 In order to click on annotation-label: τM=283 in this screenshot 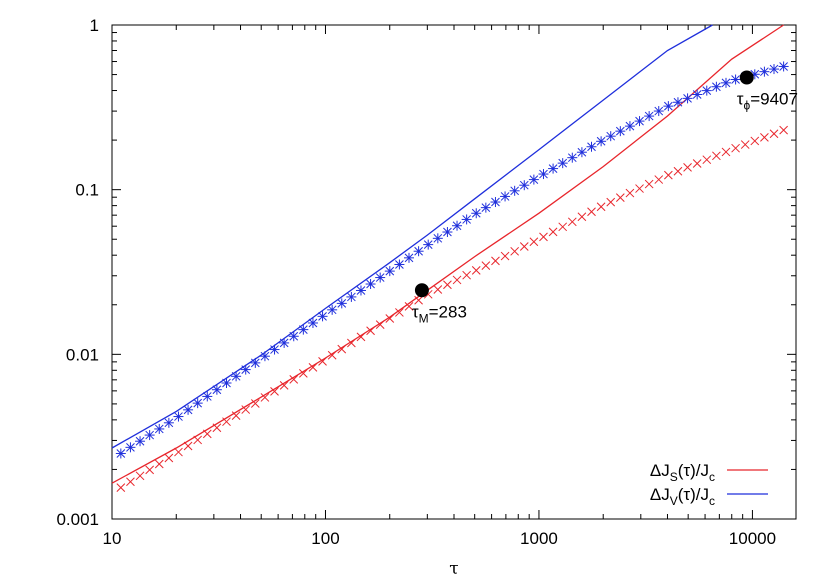, I will do `click(439, 313)`.